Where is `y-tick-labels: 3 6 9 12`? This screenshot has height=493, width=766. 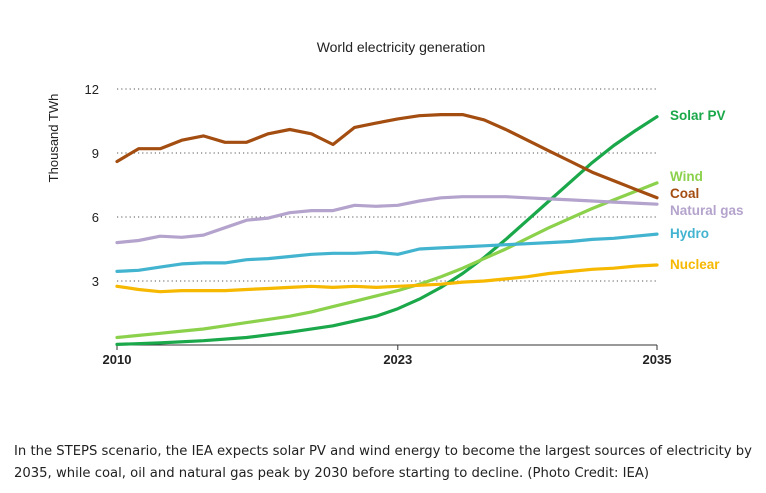
y-tick-labels: 3 6 9 12 is located at coordinates (92, 185).